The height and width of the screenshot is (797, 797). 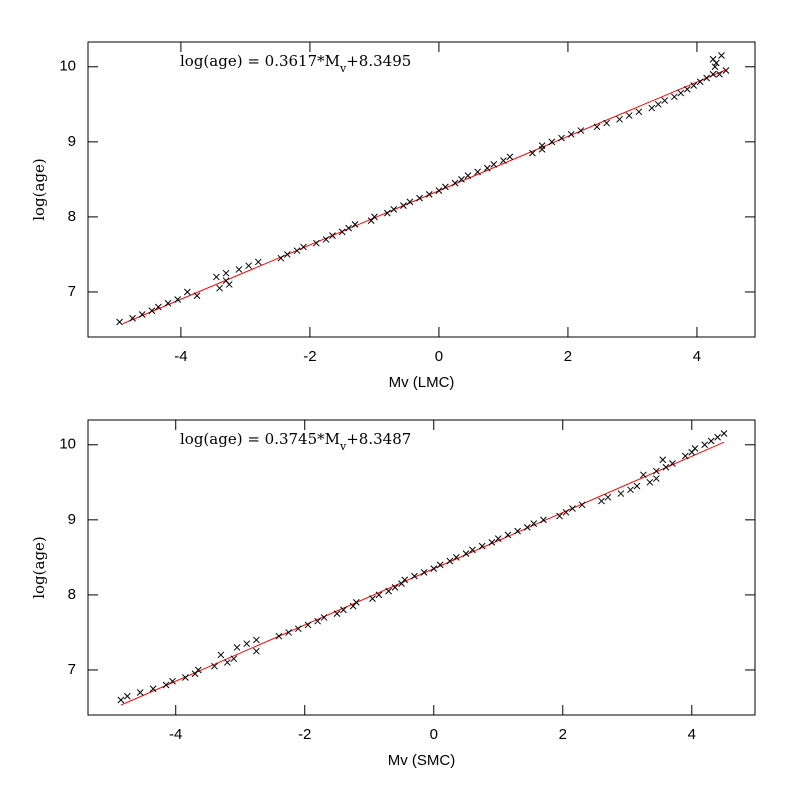 I want to click on y-tick-label: 8, so click(x=72, y=216).